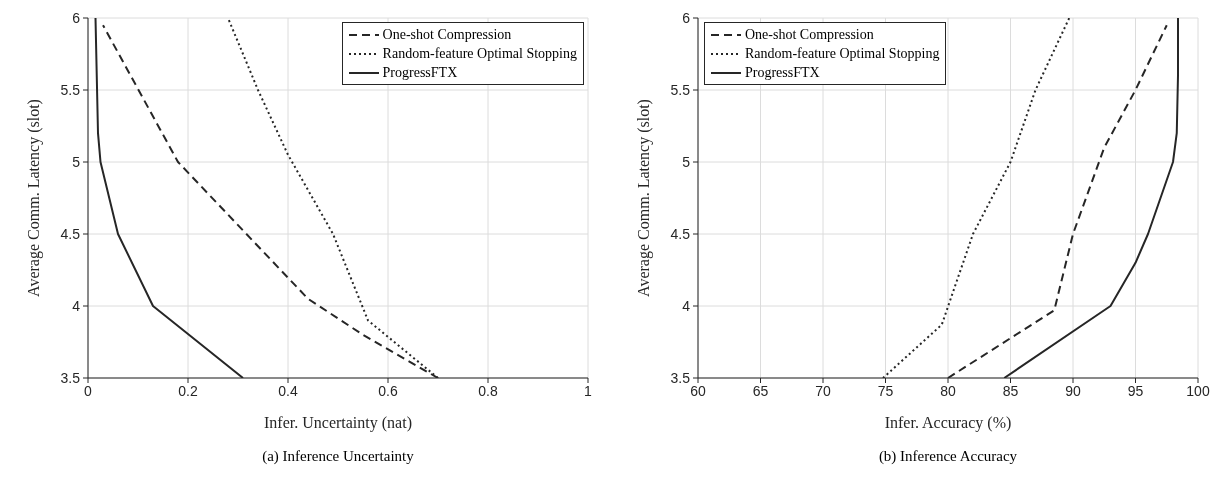 The image size is (1231, 493). I want to click on x-tick-label: 65, so click(760, 390).